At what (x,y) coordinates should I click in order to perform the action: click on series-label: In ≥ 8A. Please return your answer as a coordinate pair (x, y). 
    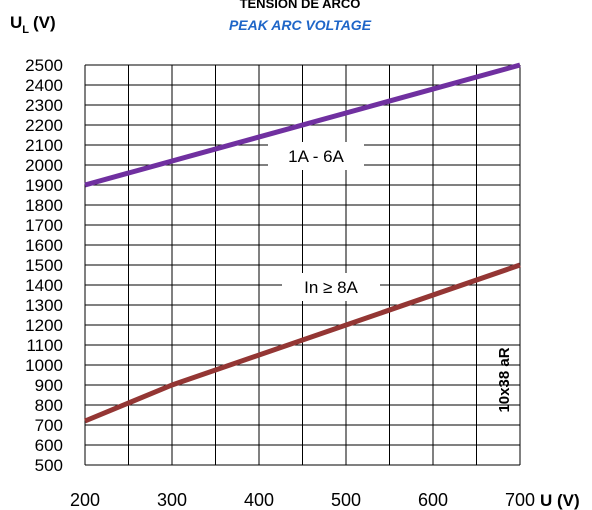
    Looking at the image, I should click on (331, 287).